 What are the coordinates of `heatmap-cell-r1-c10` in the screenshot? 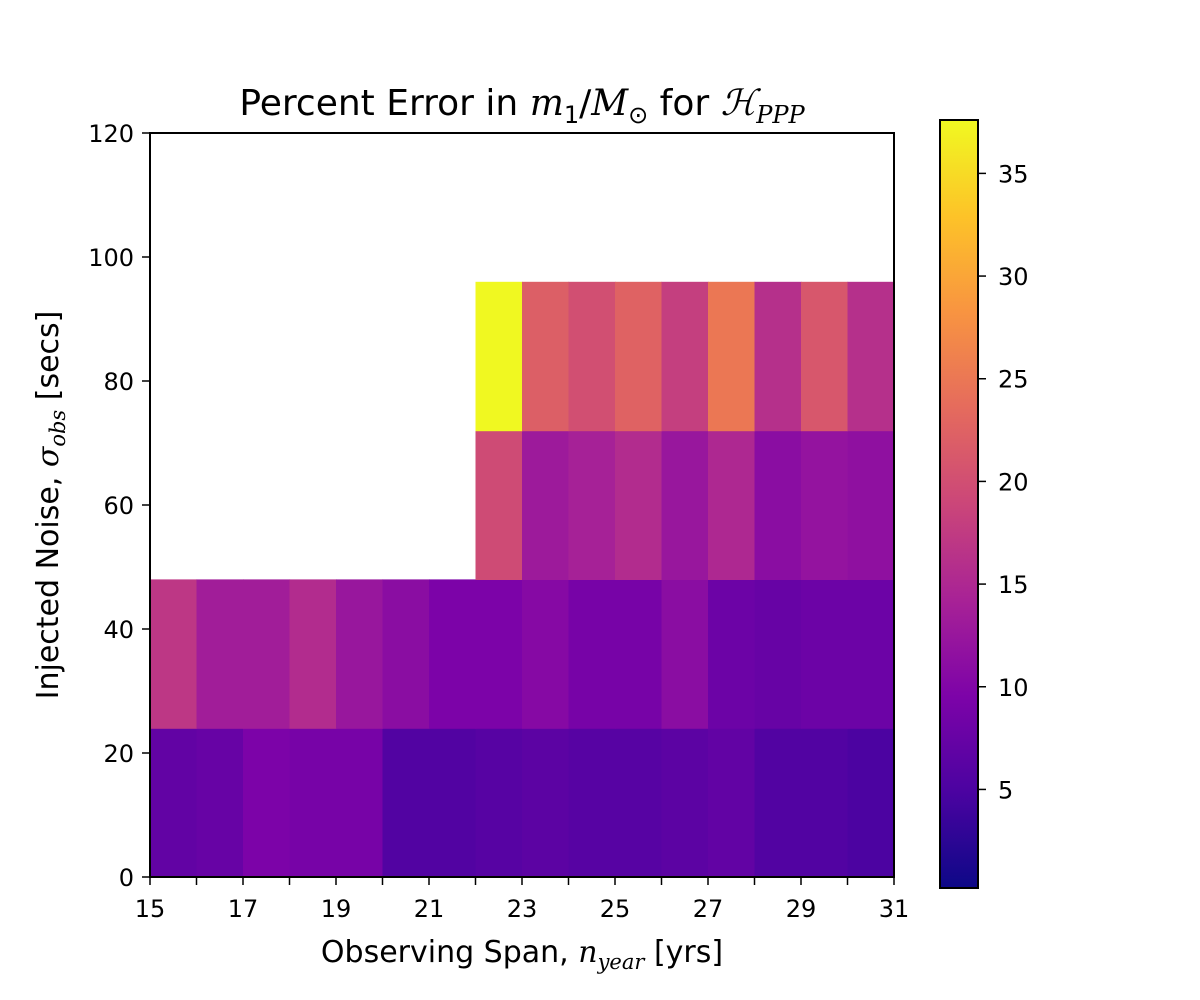 It's located at (639, 654).